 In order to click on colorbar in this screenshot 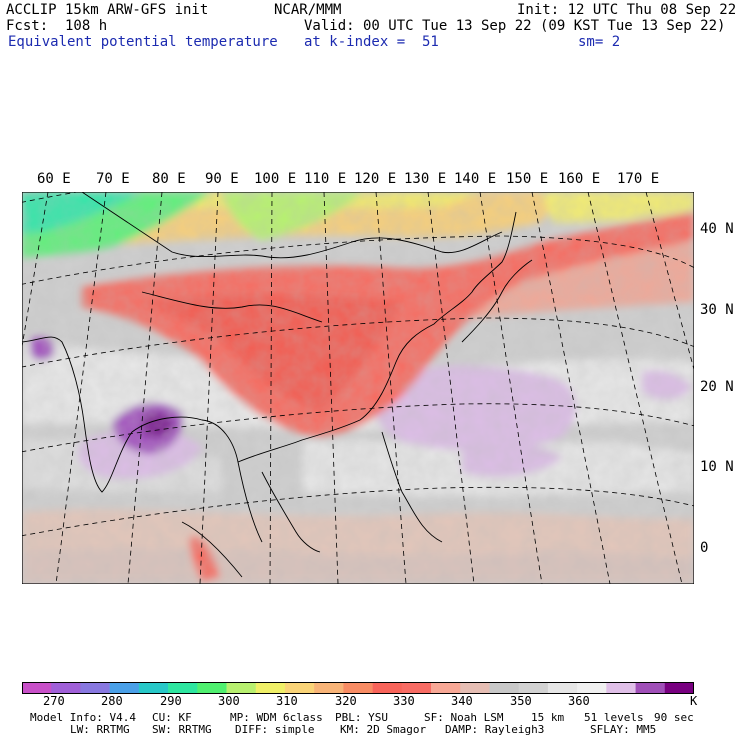, I will do `click(358, 688)`.